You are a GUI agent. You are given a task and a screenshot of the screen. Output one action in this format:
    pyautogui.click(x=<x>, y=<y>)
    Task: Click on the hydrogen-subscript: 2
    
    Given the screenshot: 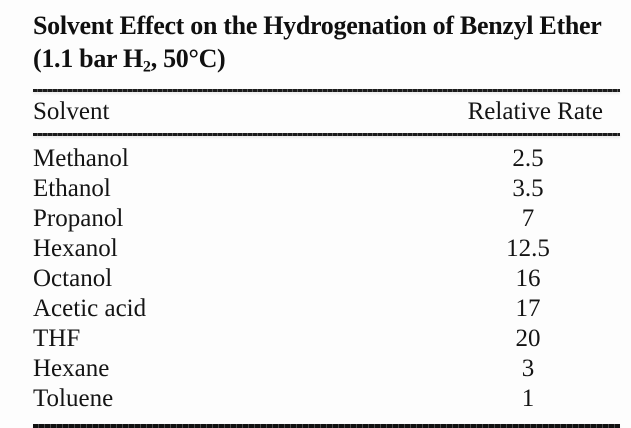 What is the action you would take?
    pyautogui.click(x=146, y=67)
    